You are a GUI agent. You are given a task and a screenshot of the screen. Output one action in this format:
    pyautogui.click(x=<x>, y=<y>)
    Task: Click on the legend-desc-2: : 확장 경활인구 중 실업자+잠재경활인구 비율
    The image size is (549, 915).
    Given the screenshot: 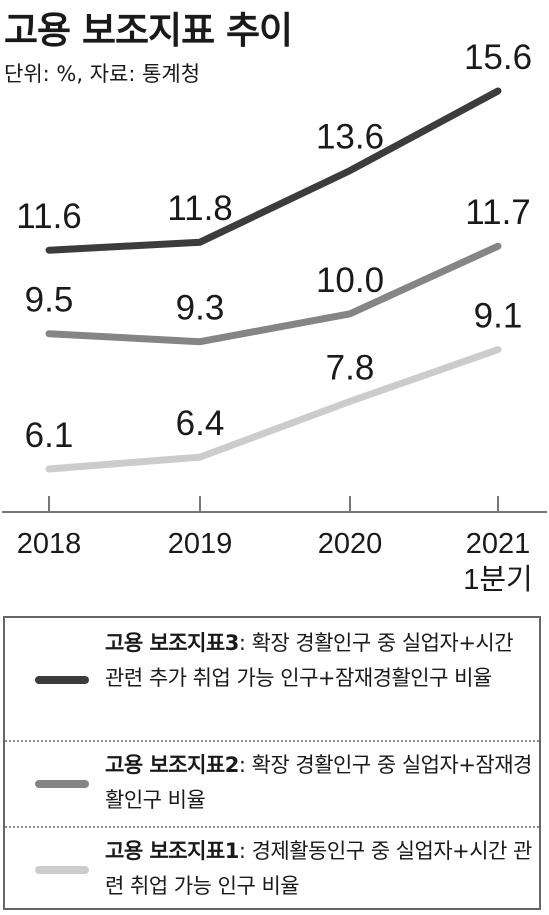 What is the action you would take?
    pyautogui.click(x=318, y=782)
    